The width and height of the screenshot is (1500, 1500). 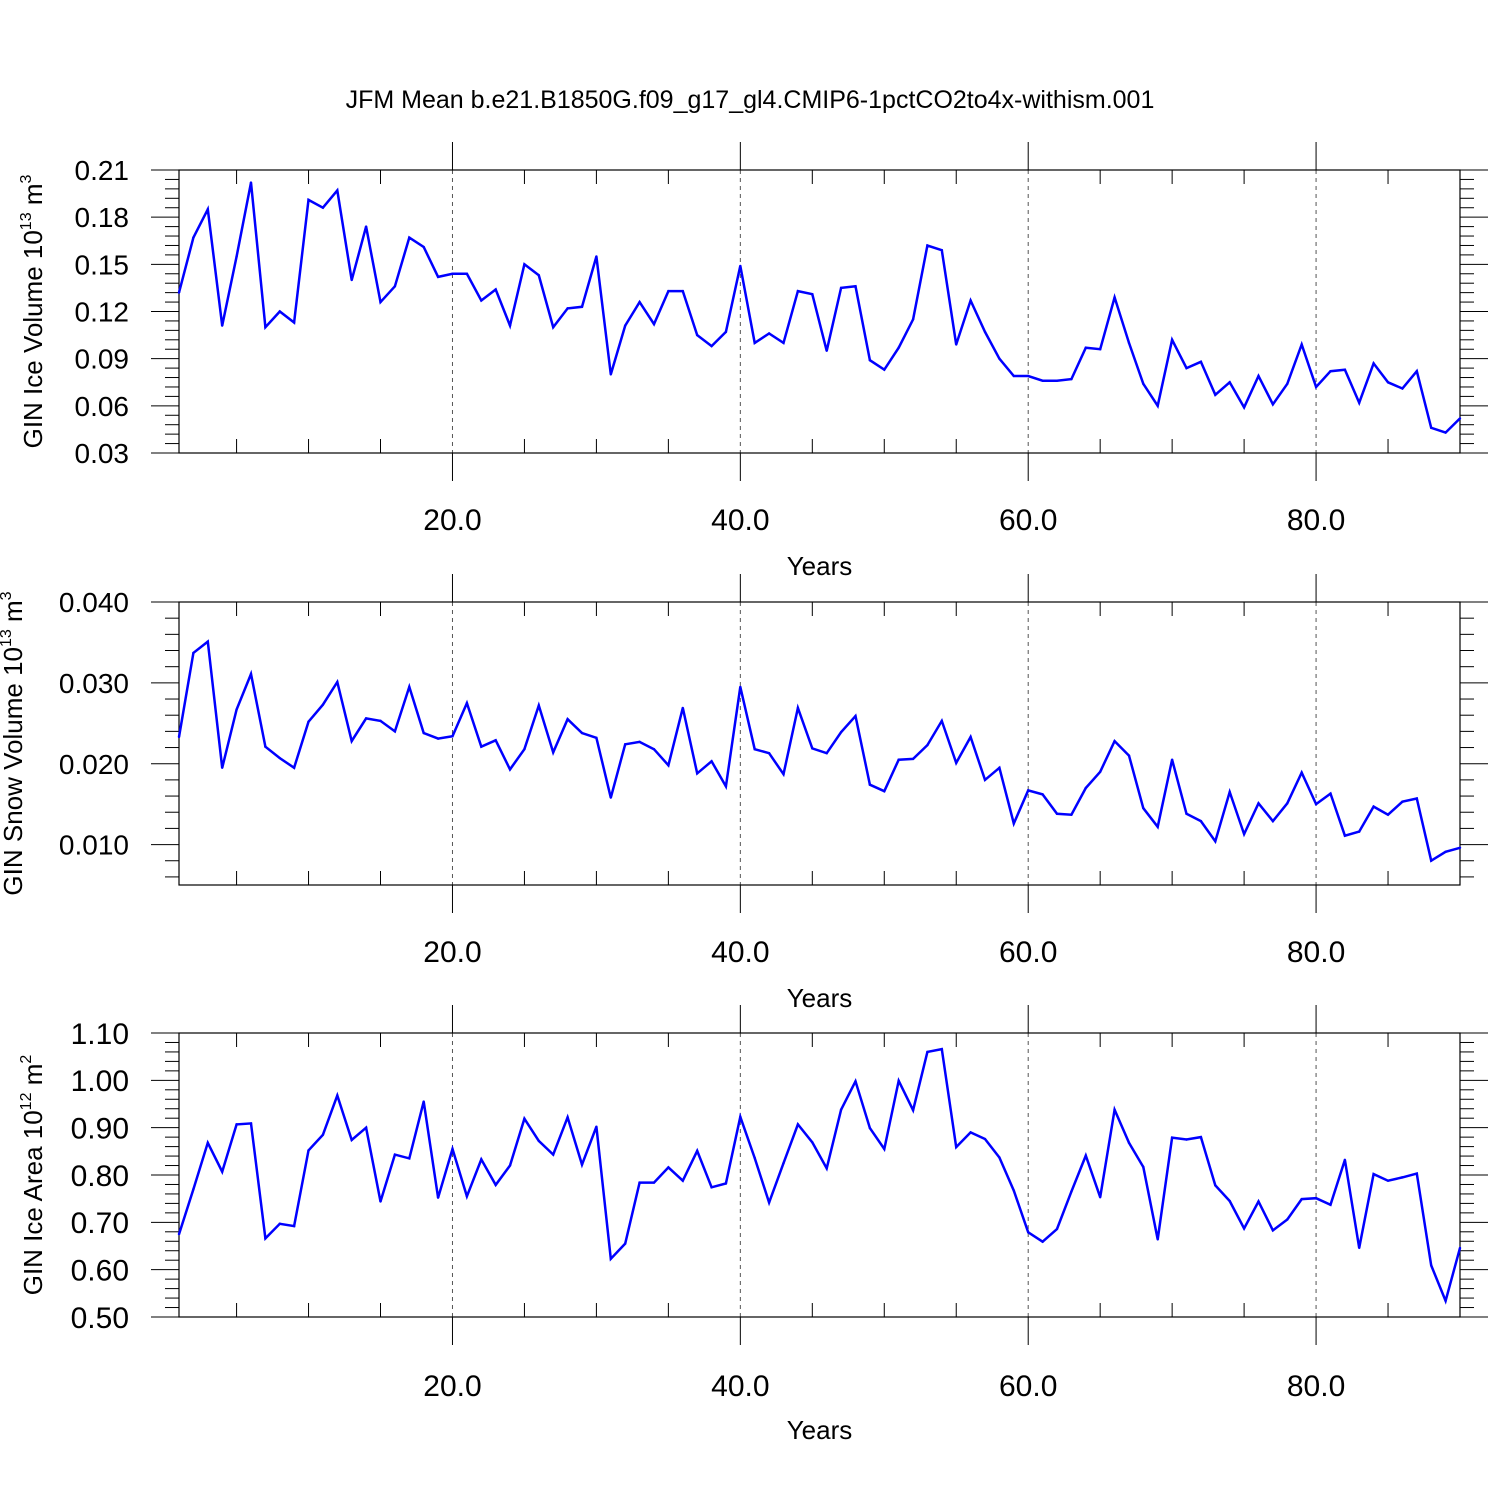 What do you see at coordinates (100, 1318) in the screenshot?
I see `y-tick-label: 0.50` at bounding box center [100, 1318].